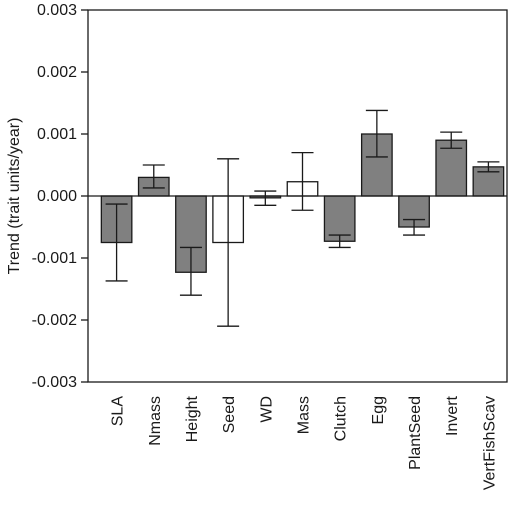  I want to click on y-tick-label: 0.002, so click(57, 72).